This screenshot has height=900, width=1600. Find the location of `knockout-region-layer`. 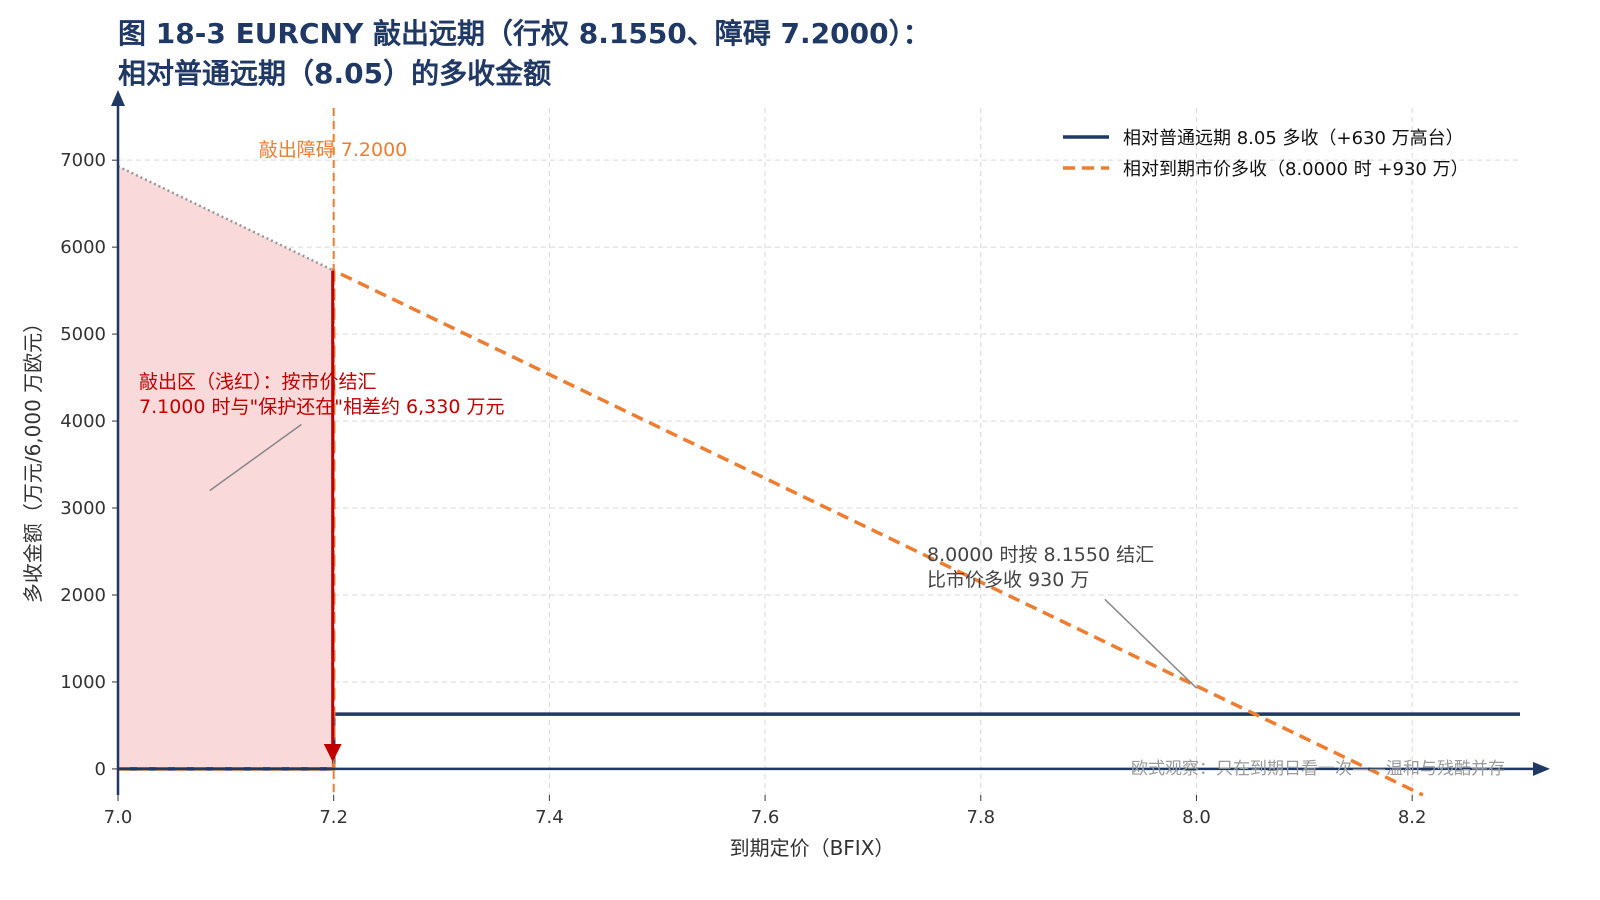

knockout-region-layer is located at coordinates (226, 467).